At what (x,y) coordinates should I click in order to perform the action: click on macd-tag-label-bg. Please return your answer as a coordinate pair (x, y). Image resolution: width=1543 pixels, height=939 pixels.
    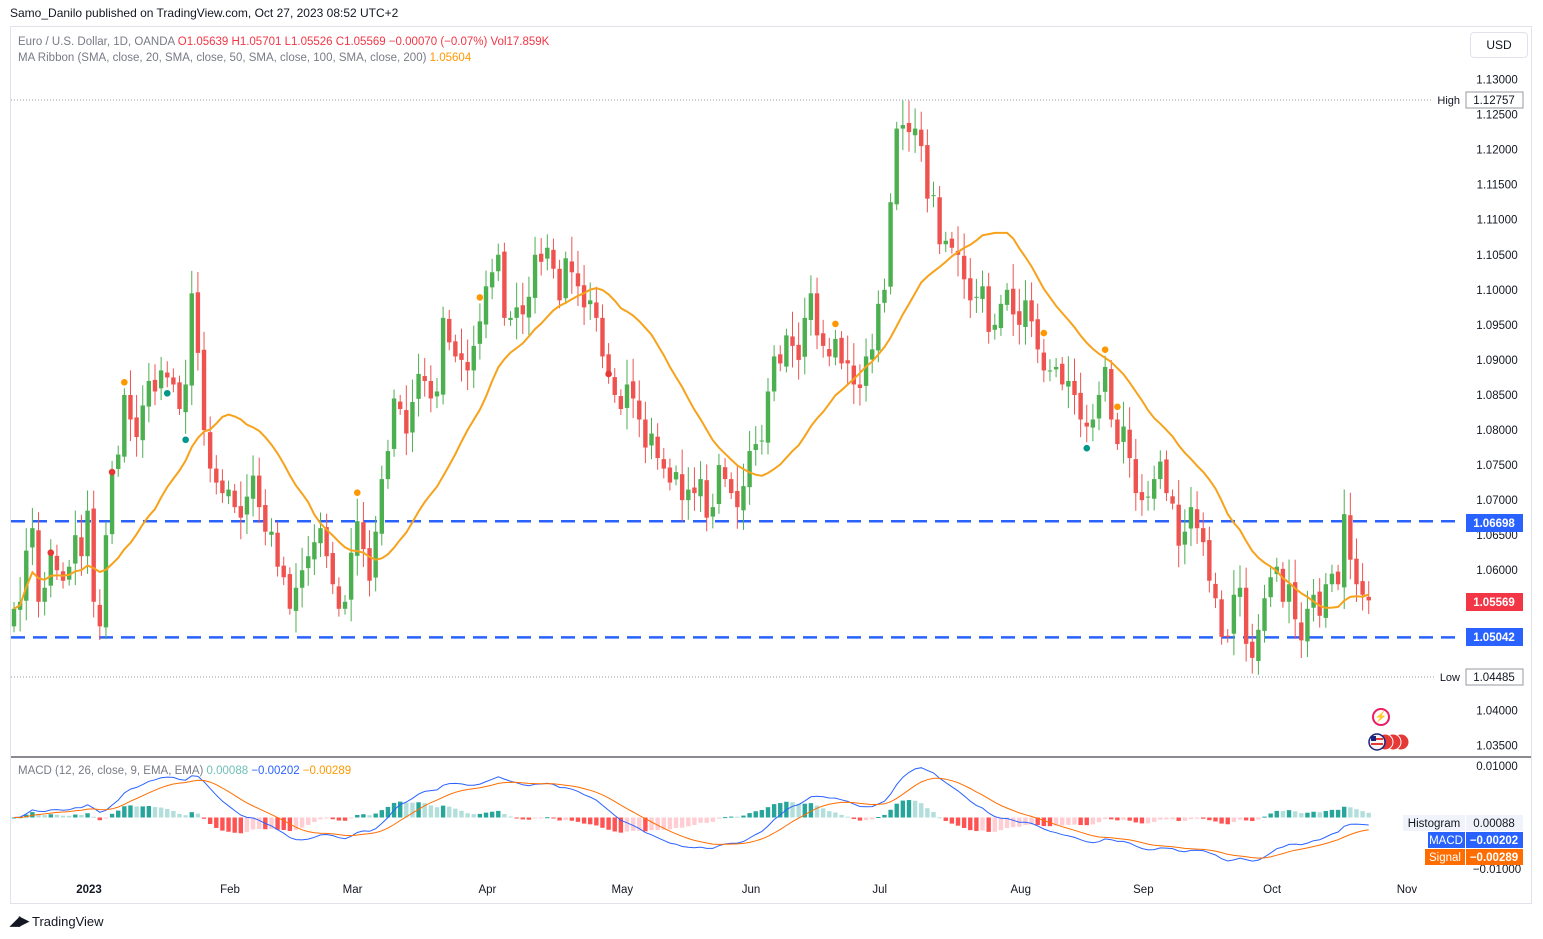
    Looking at the image, I should click on (1446, 840).